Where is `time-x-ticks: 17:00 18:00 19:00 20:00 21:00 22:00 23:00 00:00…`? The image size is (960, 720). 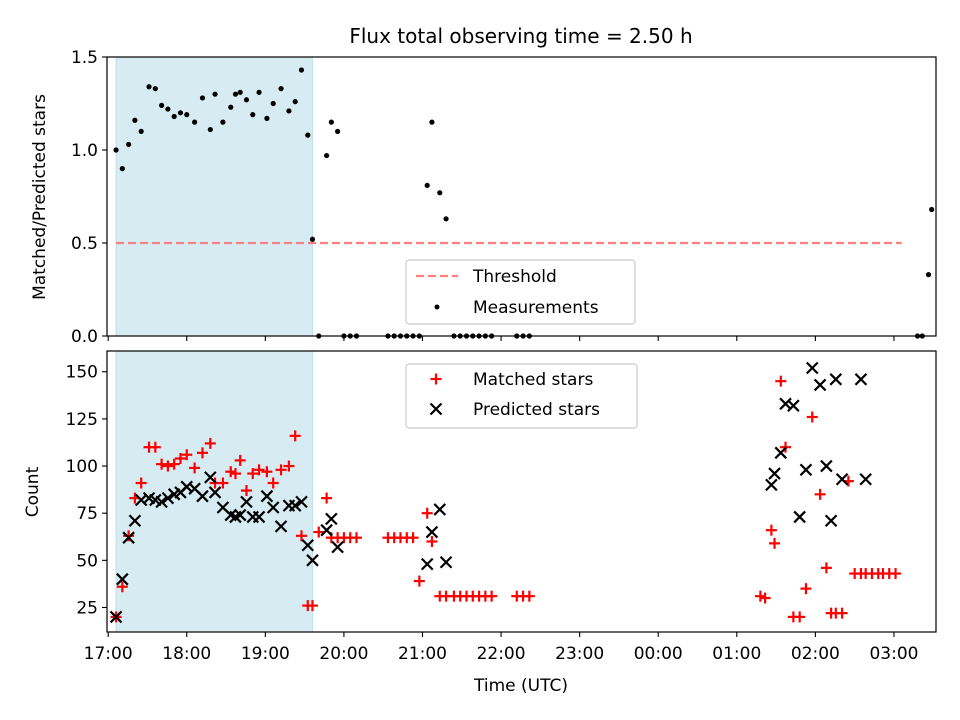
time-x-ticks: 17:00 18:00 19:00 20:00 21:00 22:00 23:00 00:00… is located at coordinates (501, 648).